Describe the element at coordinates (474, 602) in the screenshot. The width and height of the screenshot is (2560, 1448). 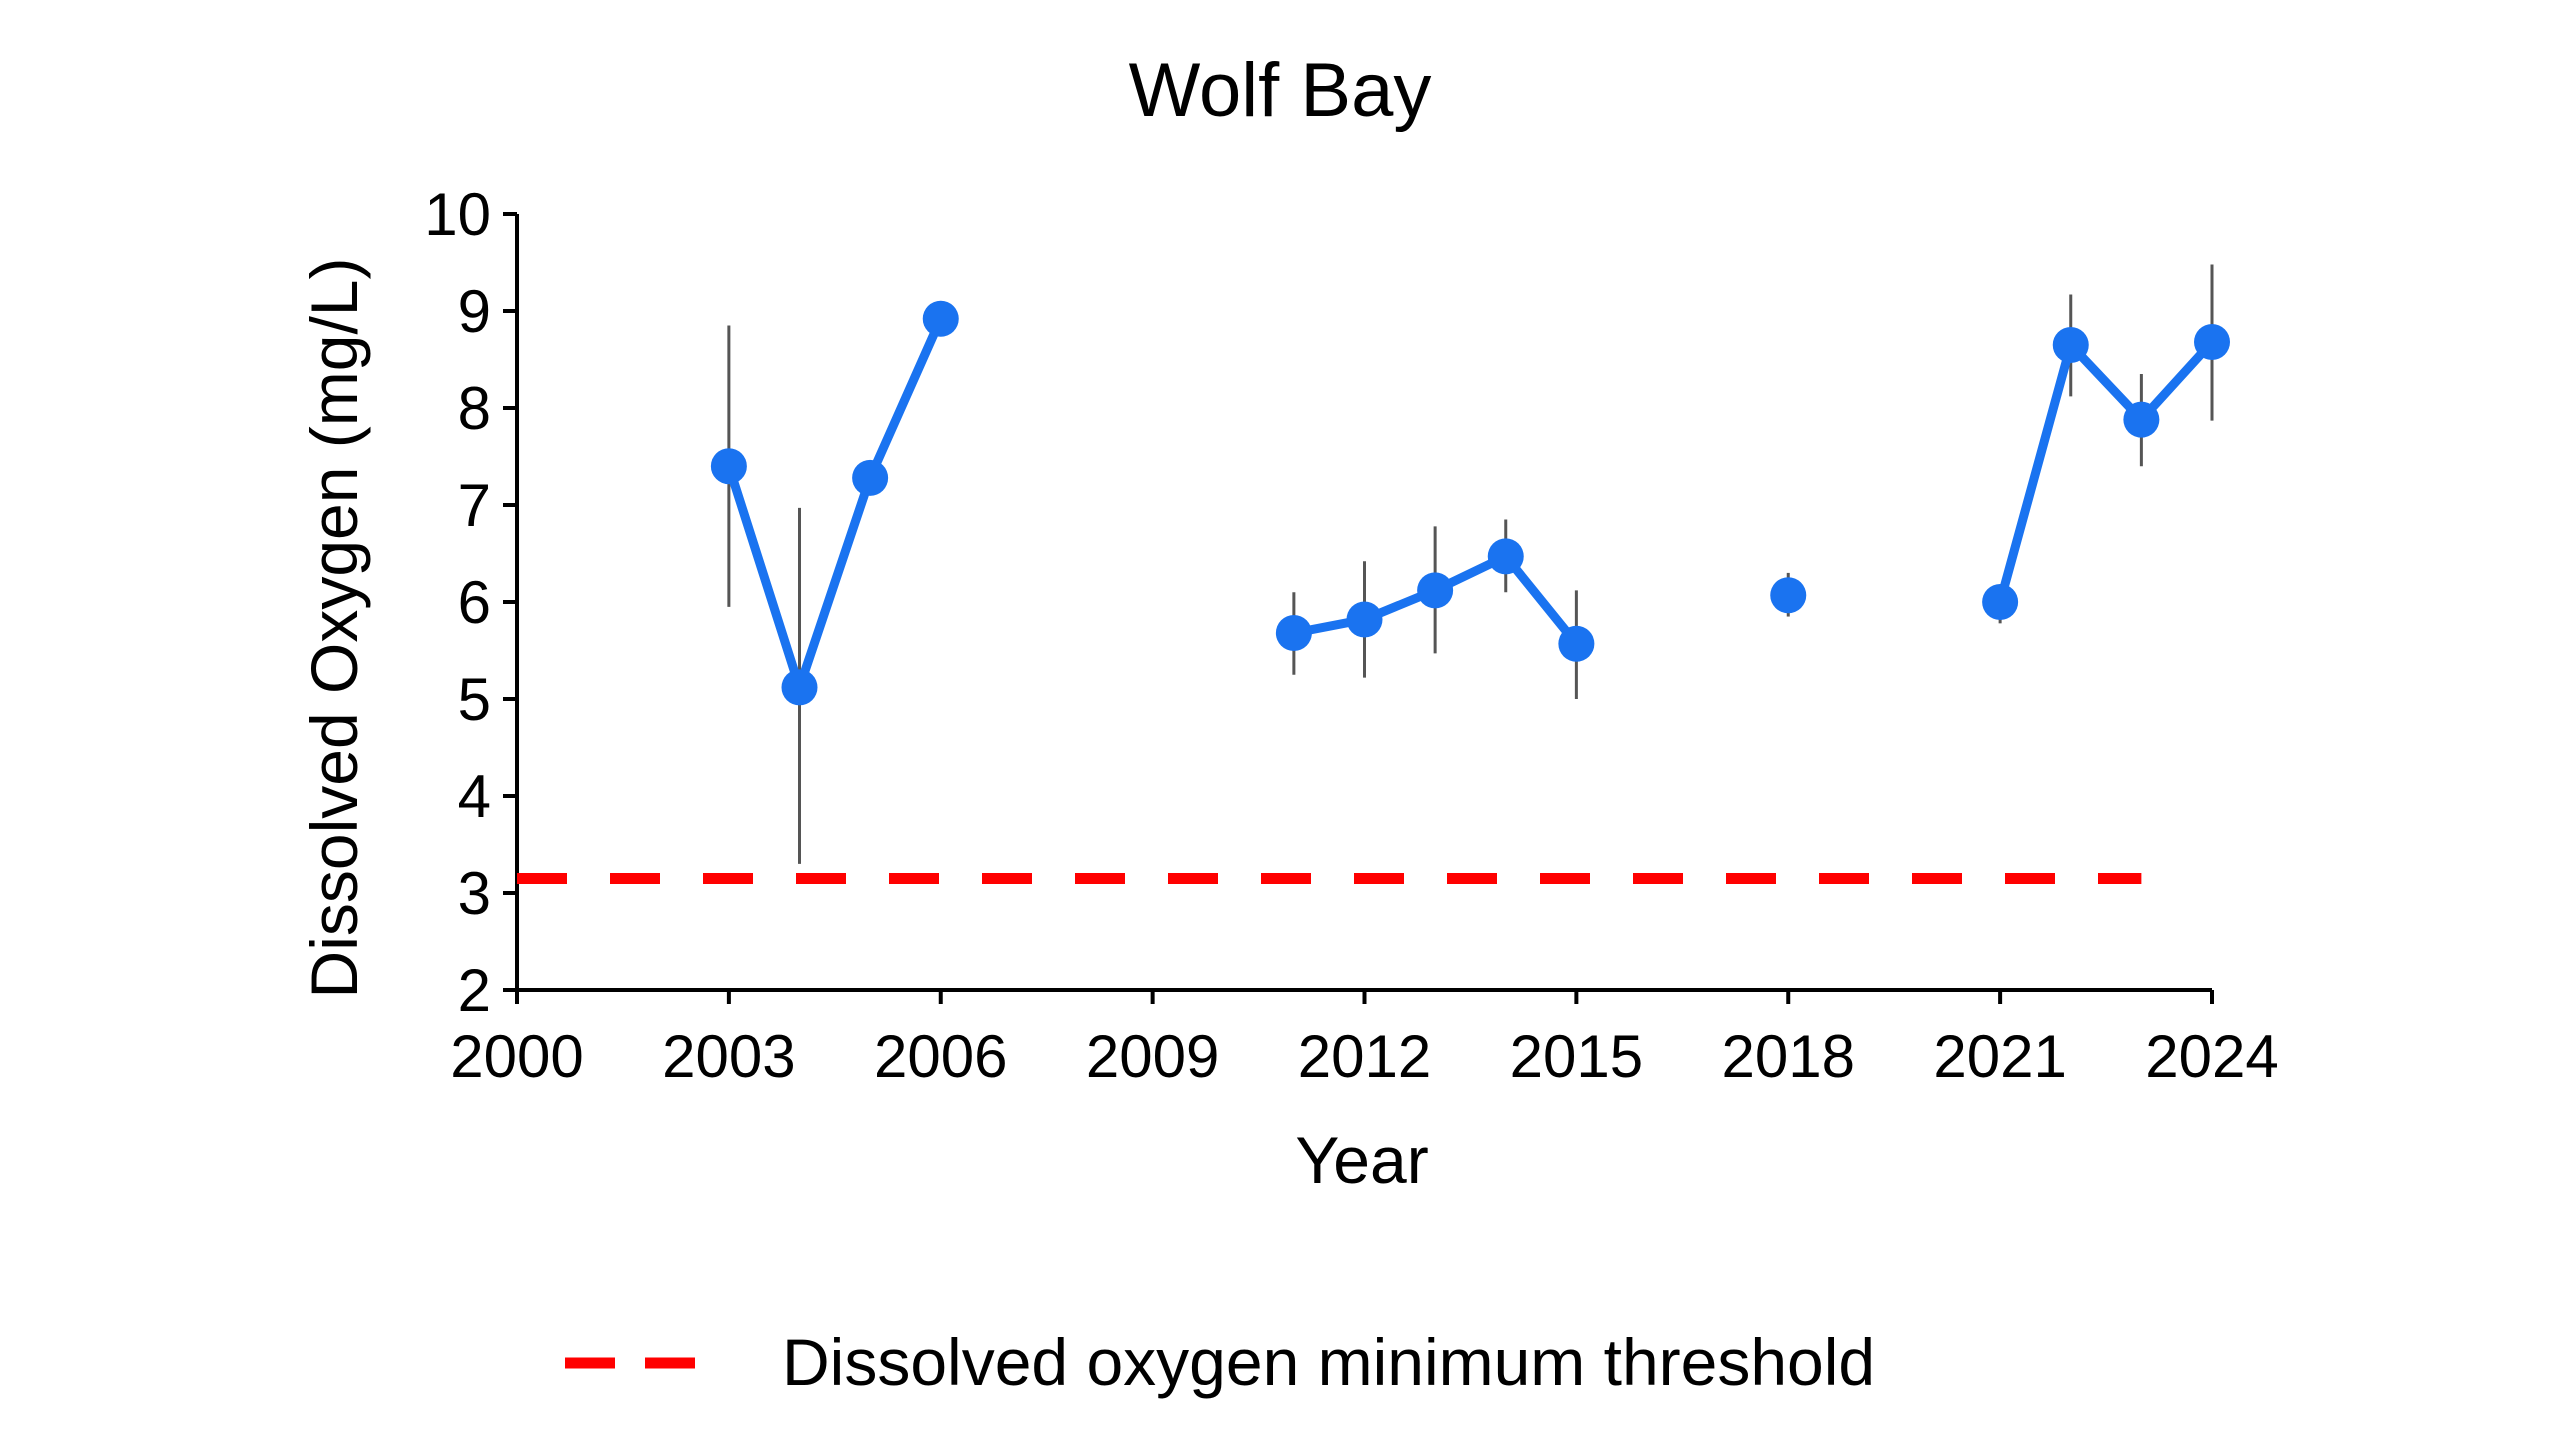
I see `y-tick-label: 6` at that location.